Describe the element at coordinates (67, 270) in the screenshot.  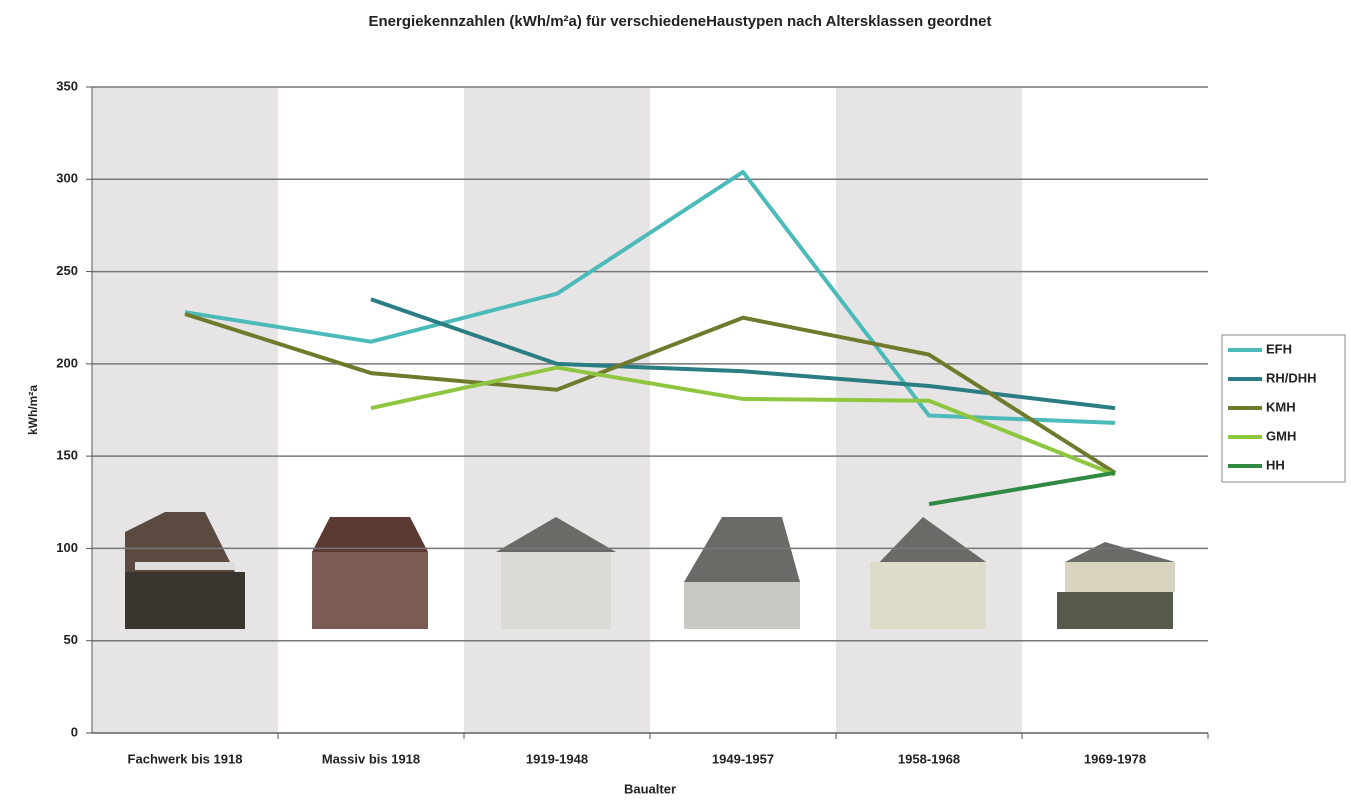
I see `y-tick-label: 250` at that location.